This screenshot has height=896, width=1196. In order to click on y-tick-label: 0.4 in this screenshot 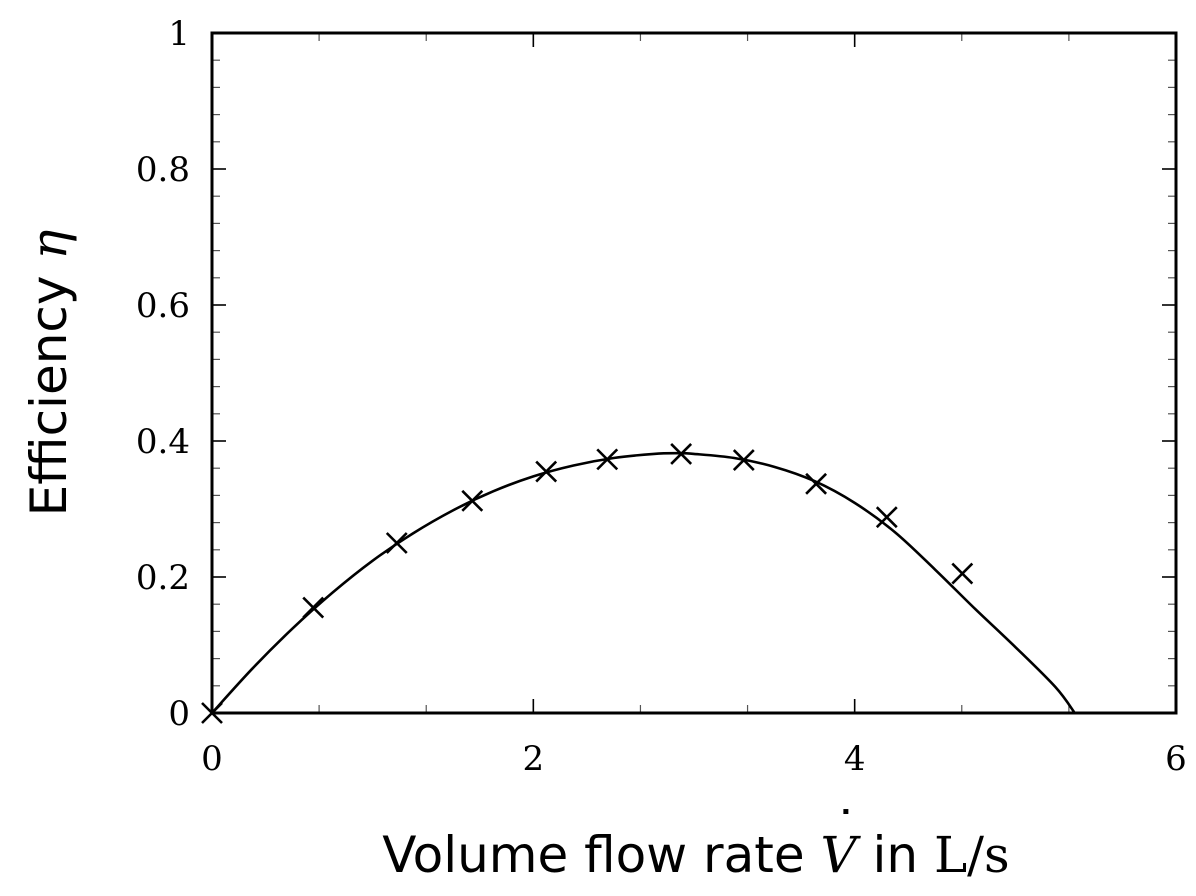, I will do `click(163, 442)`.